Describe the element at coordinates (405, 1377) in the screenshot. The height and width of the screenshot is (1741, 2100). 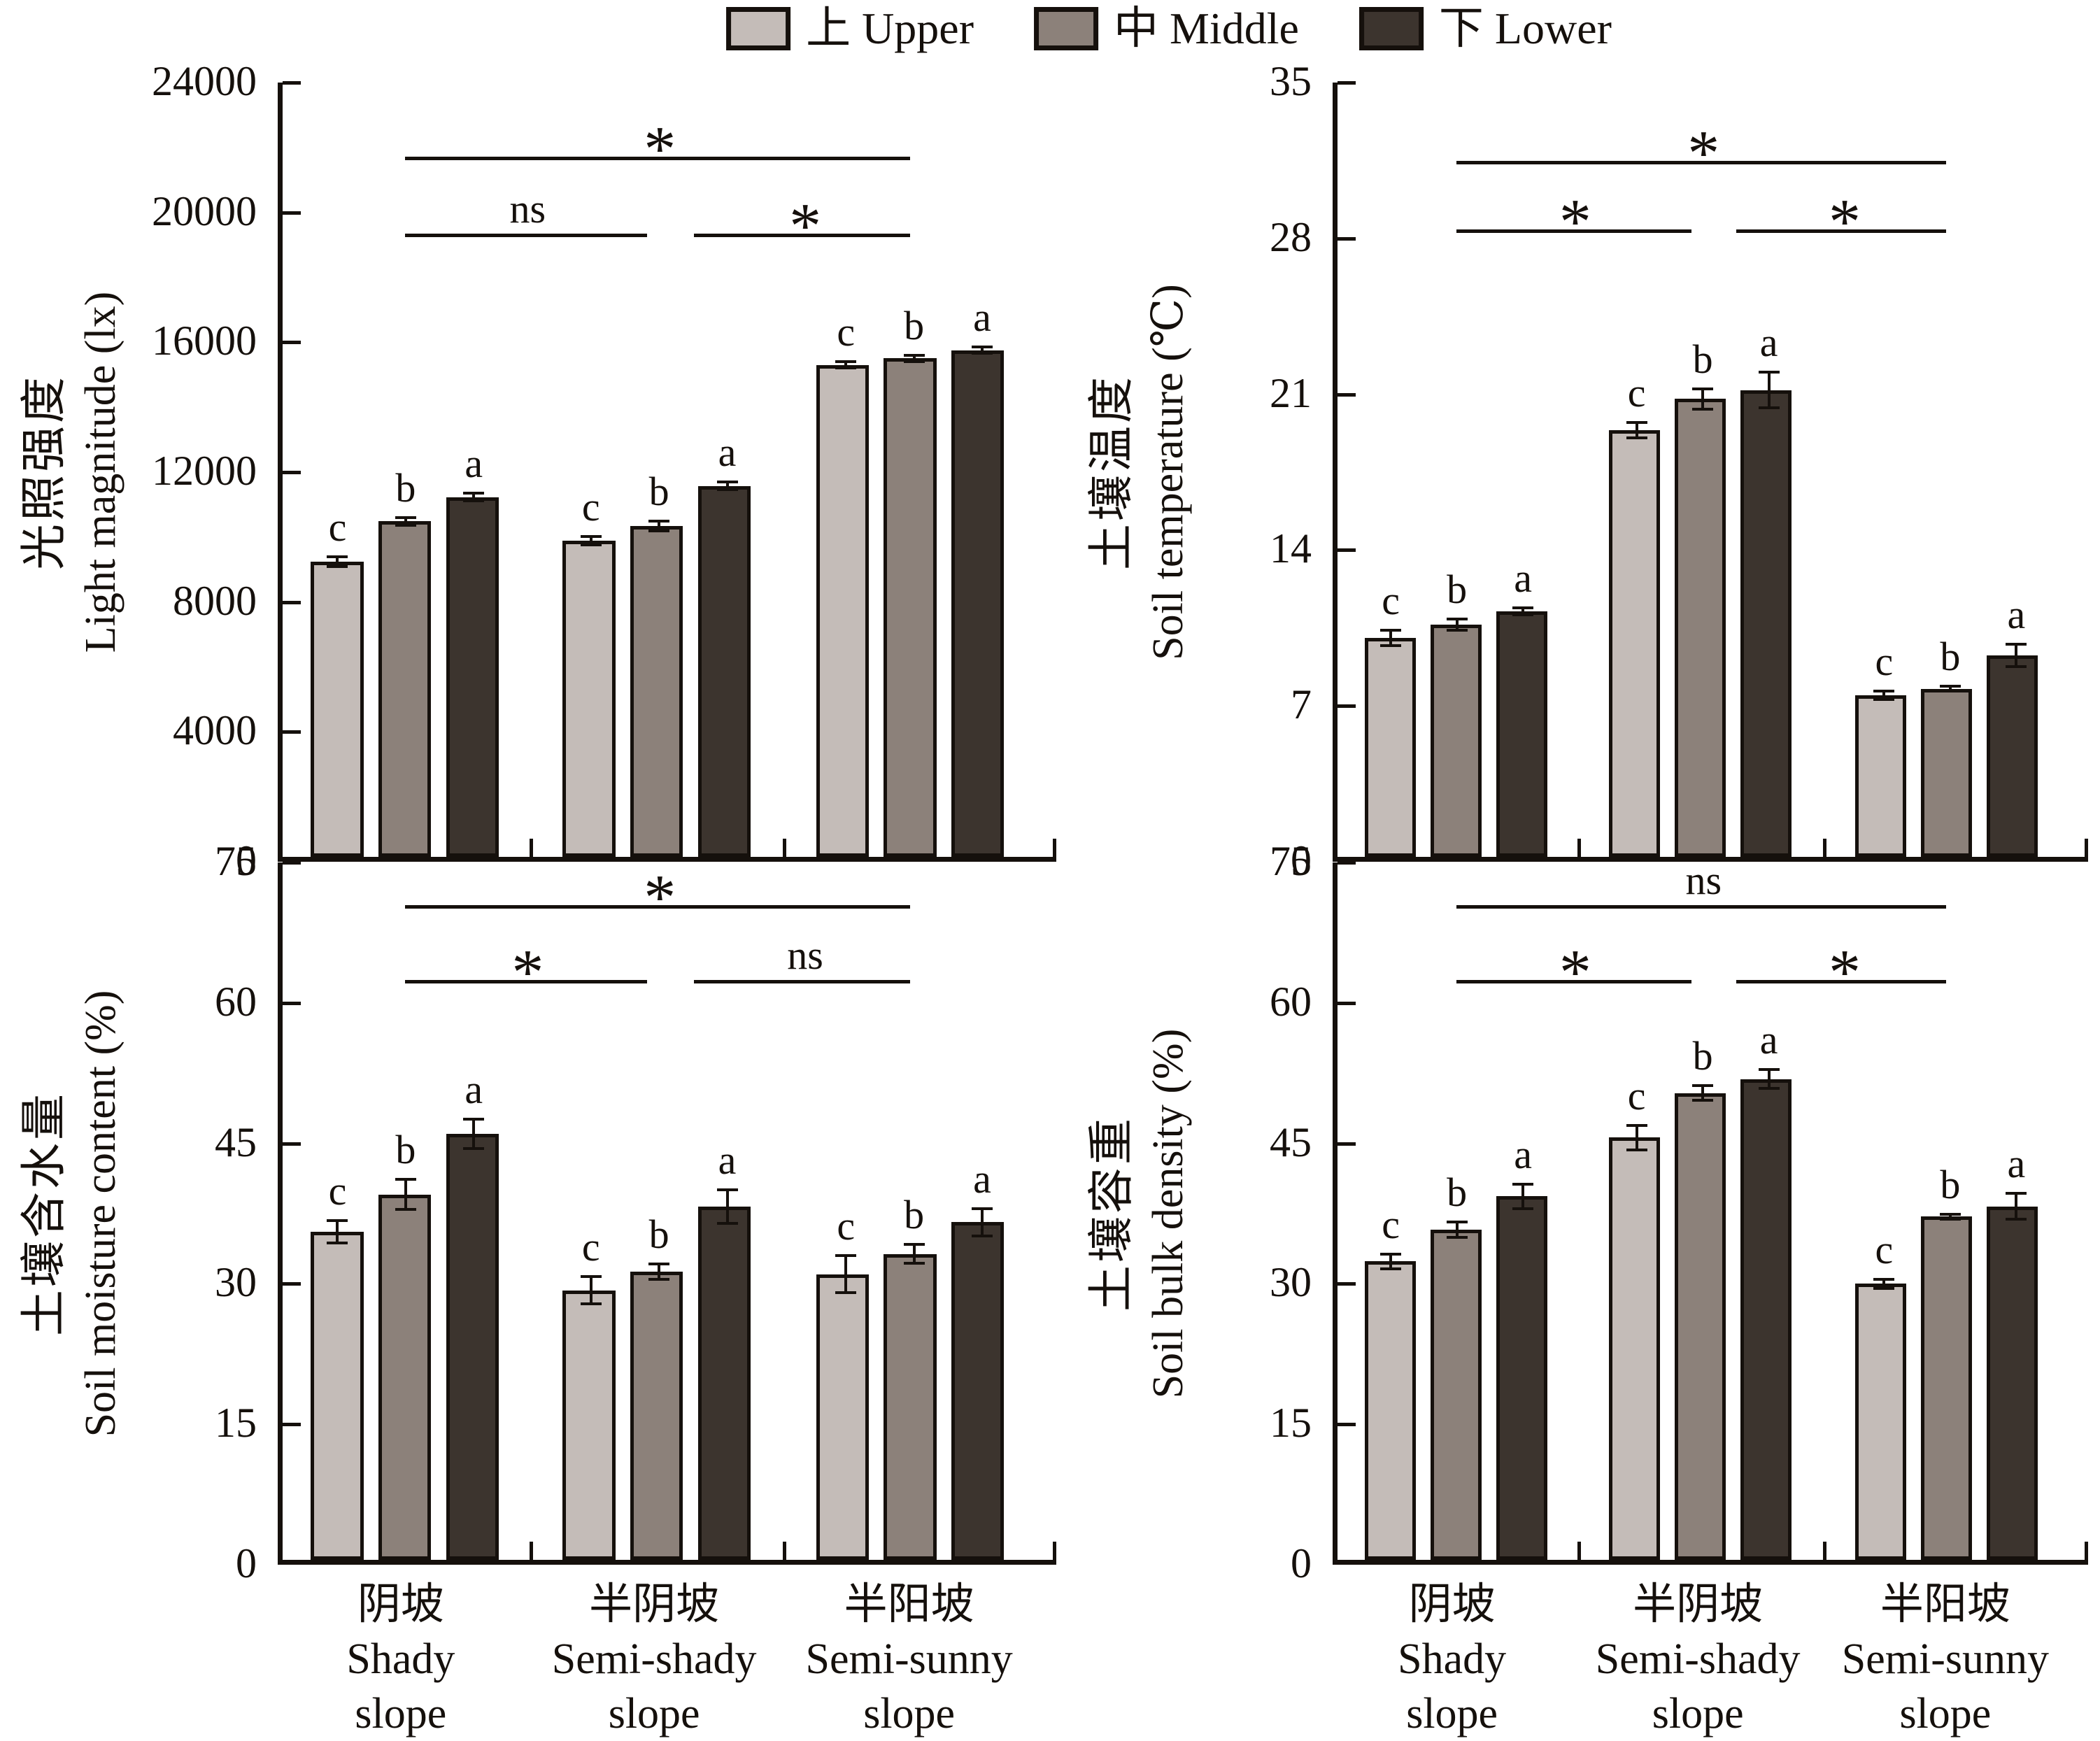
I see `bar-soil-moisture-content-g1-middle` at that location.